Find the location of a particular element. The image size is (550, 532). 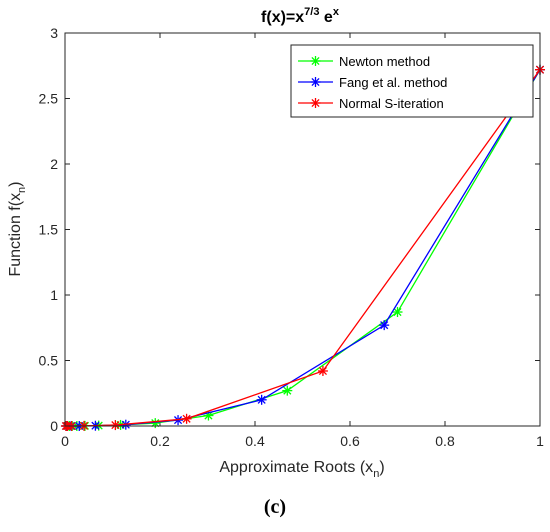

chart-title-middle: e is located at coordinates (325, 17).